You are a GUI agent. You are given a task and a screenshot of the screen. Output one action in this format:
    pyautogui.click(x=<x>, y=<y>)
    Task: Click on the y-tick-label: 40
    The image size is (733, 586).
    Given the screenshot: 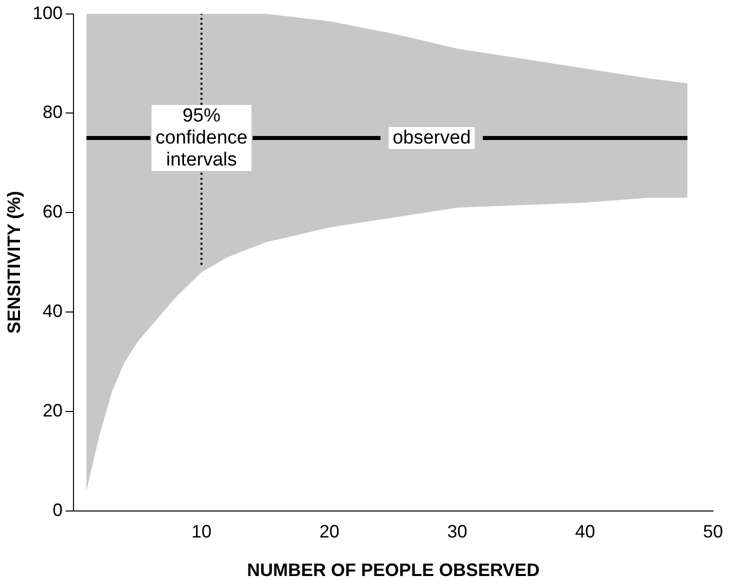 What is the action you would take?
    pyautogui.click(x=52, y=310)
    